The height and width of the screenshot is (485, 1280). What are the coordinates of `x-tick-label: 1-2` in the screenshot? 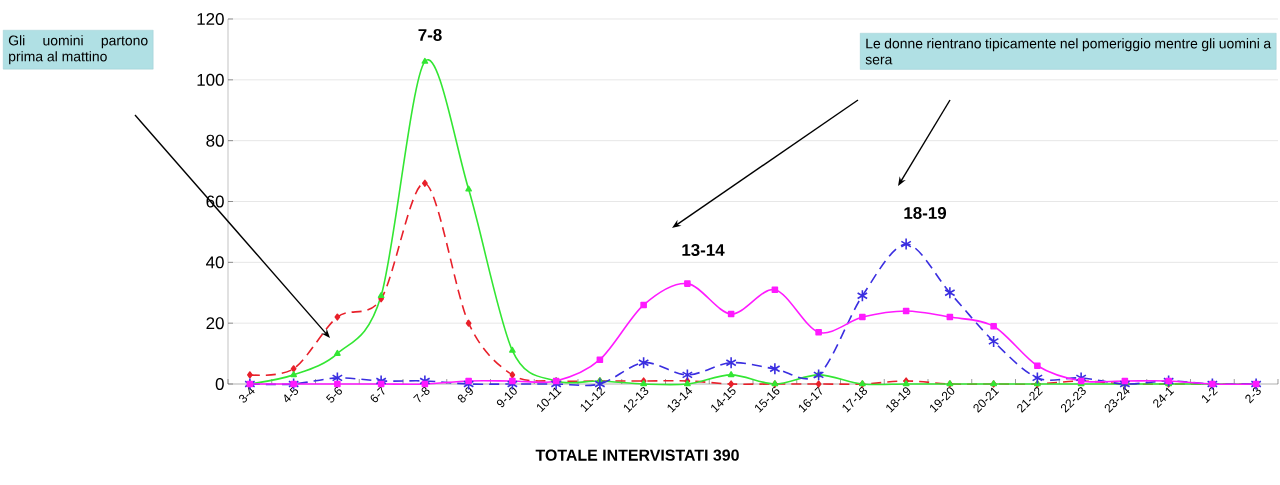 It's located at (1209, 395).